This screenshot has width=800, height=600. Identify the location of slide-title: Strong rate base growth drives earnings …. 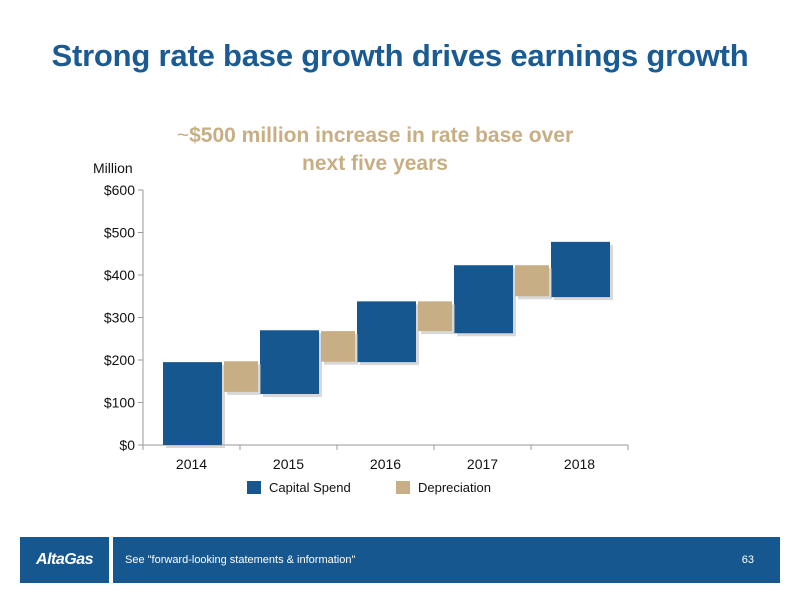
(400, 55).